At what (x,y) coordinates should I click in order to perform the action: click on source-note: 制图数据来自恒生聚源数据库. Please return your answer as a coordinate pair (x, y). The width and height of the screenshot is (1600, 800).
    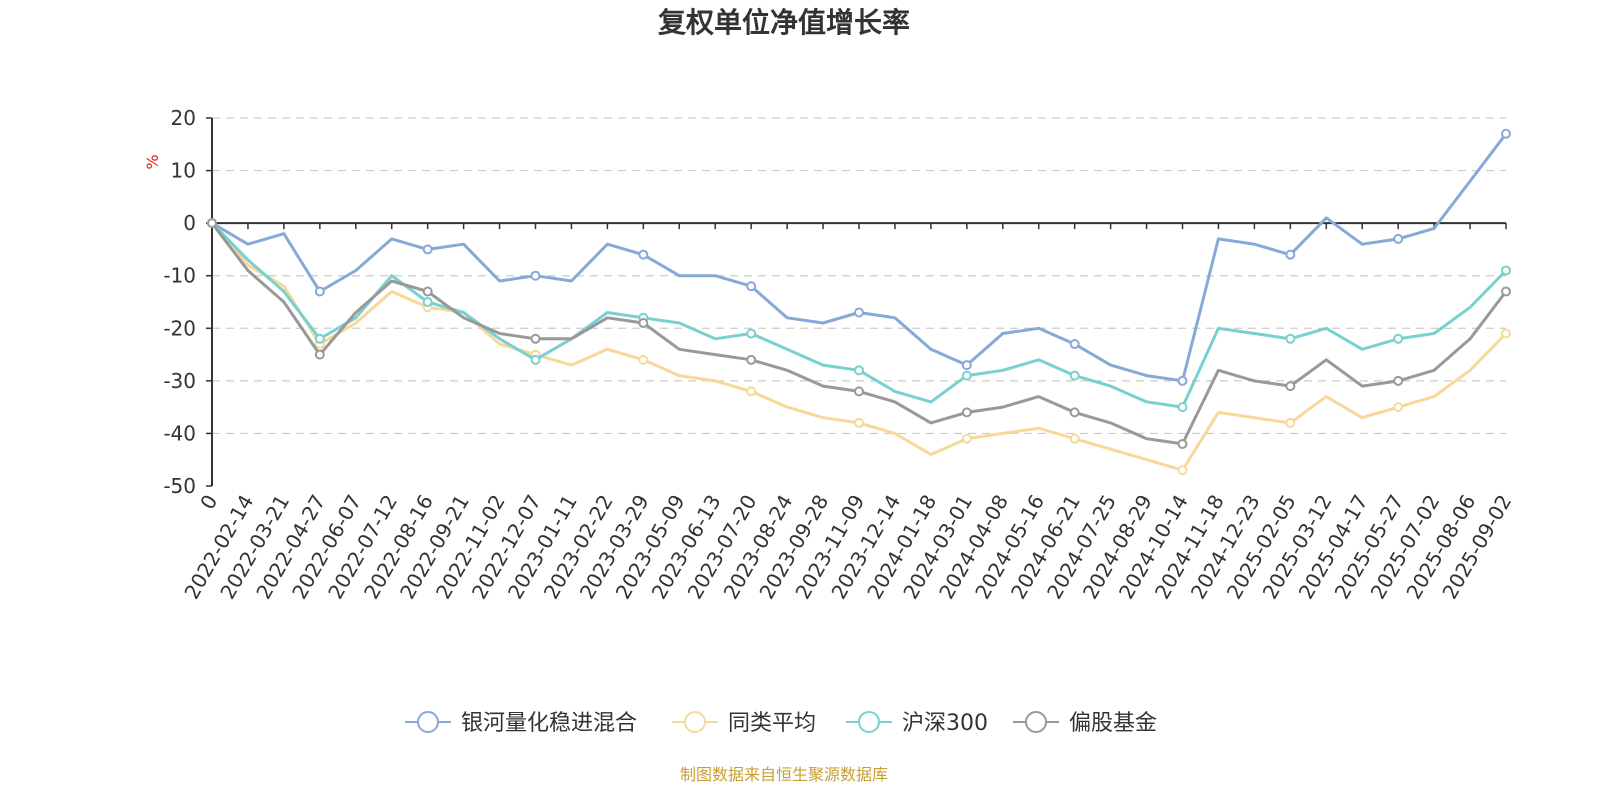
    Looking at the image, I should click on (784, 774).